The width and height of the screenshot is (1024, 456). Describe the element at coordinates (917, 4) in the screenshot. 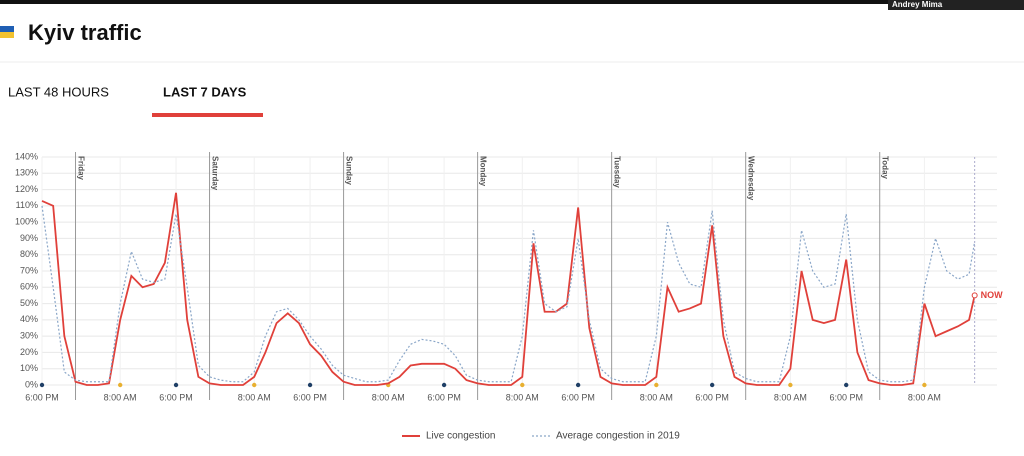

I see `user-name: Andrey Mima` at that location.